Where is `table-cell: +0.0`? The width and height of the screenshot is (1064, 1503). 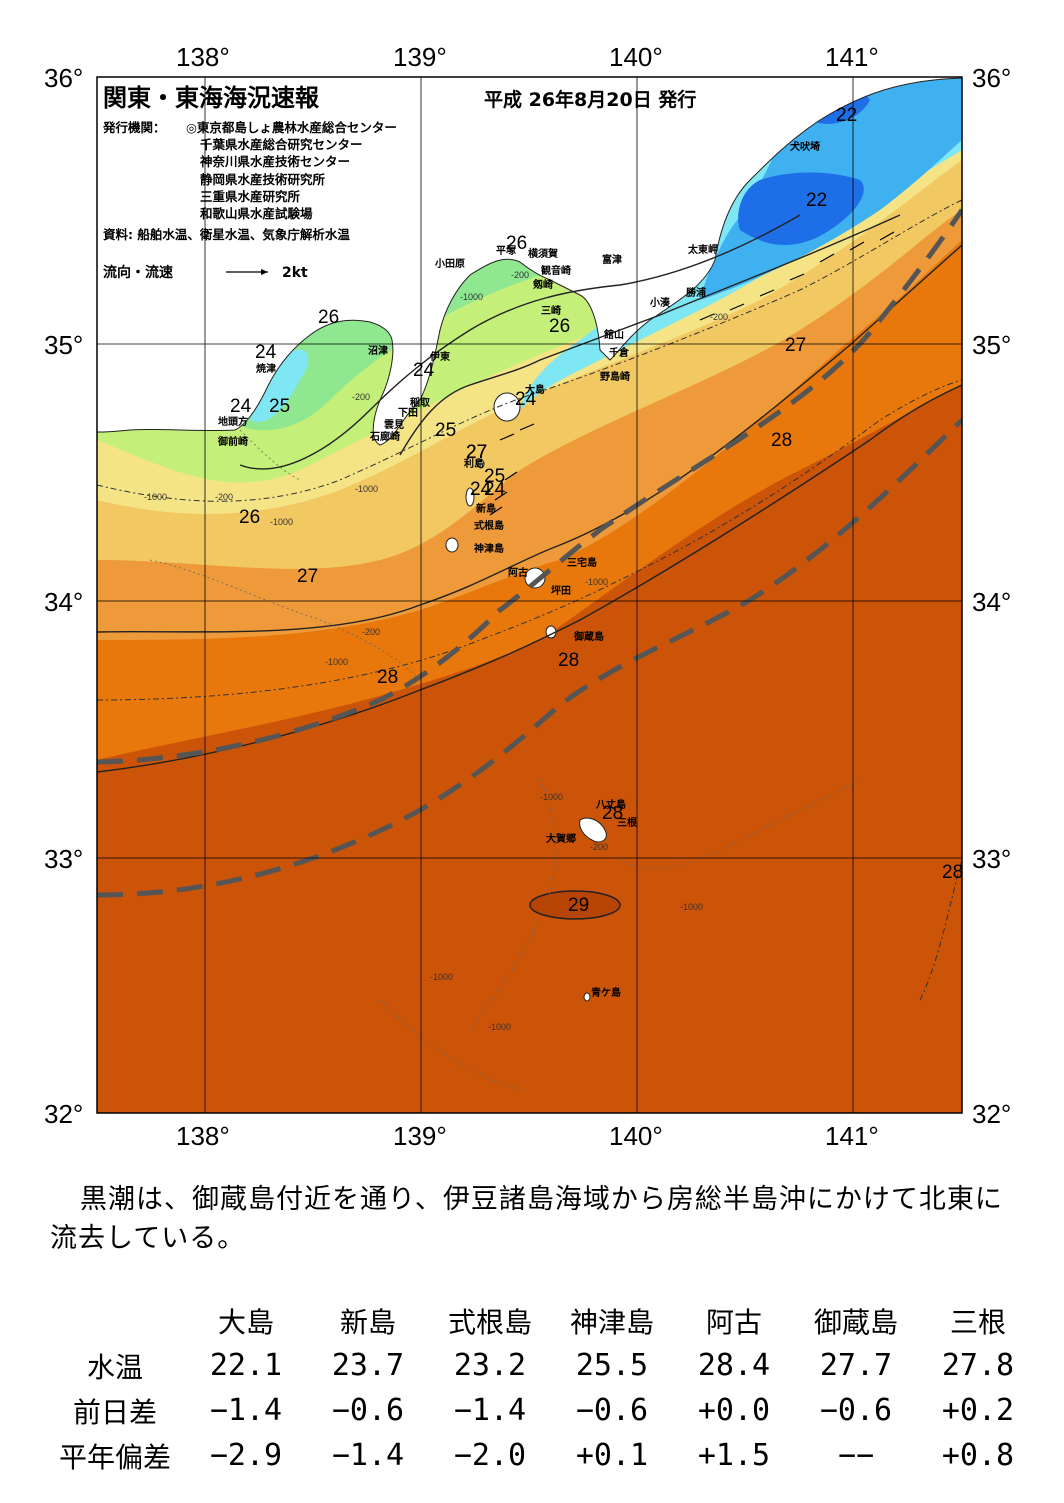
table-cell: +0.0 is located at coordinates (734, 1410).